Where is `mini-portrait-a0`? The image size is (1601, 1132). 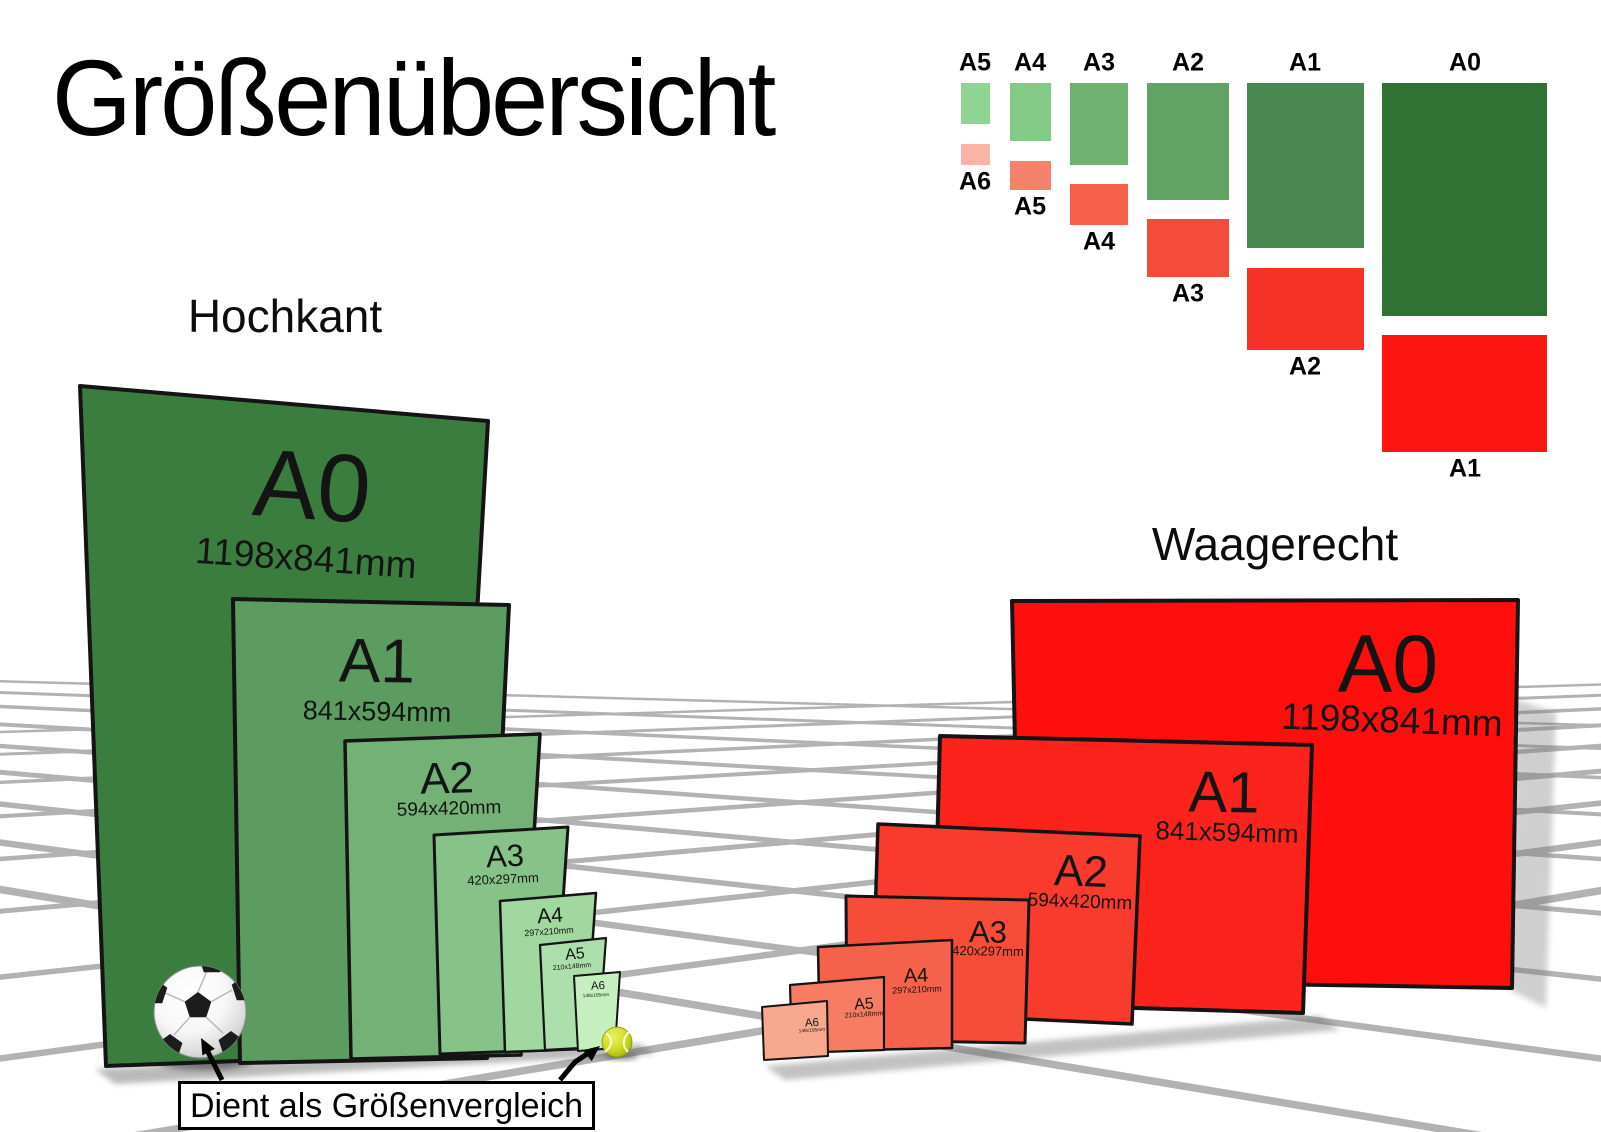
mini-portrait-a0 is located at coordinates (1464, 199).